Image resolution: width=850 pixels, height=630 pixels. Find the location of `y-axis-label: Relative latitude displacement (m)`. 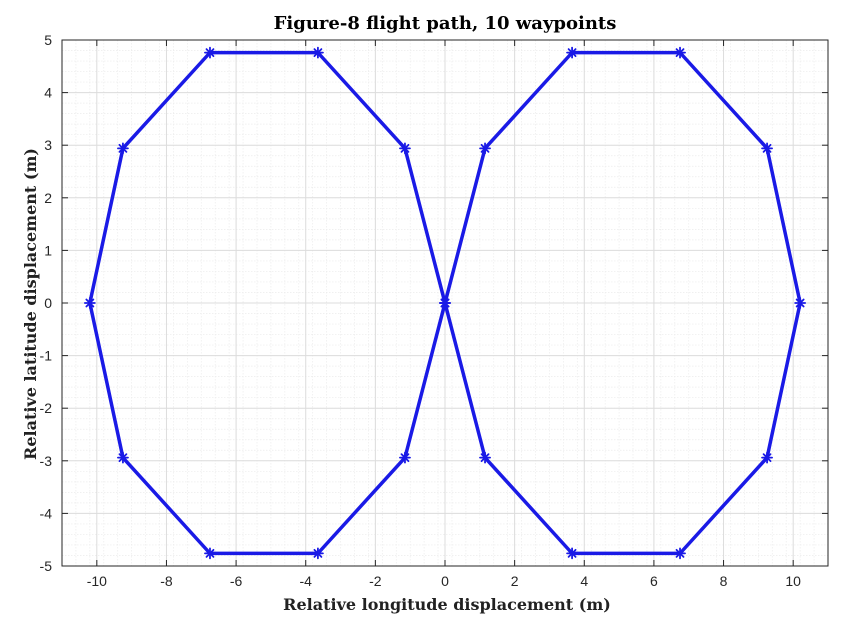

y-axis-label: Relative latitude displacement (m) is located at coordinates (30, 304).